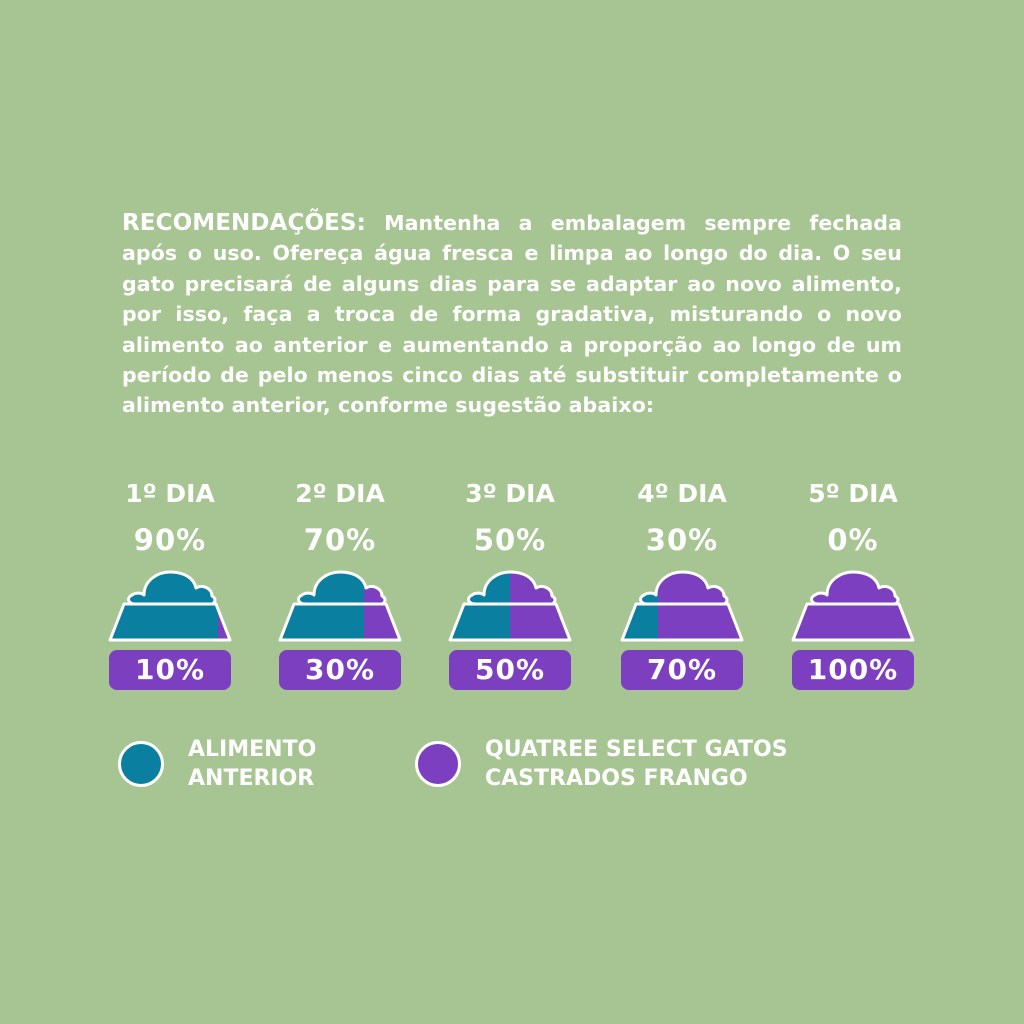  What do you see at coordinates (853, 493) in the screenshot?
I see `day-label: 5º DIA` at bounding box center [853, 493].